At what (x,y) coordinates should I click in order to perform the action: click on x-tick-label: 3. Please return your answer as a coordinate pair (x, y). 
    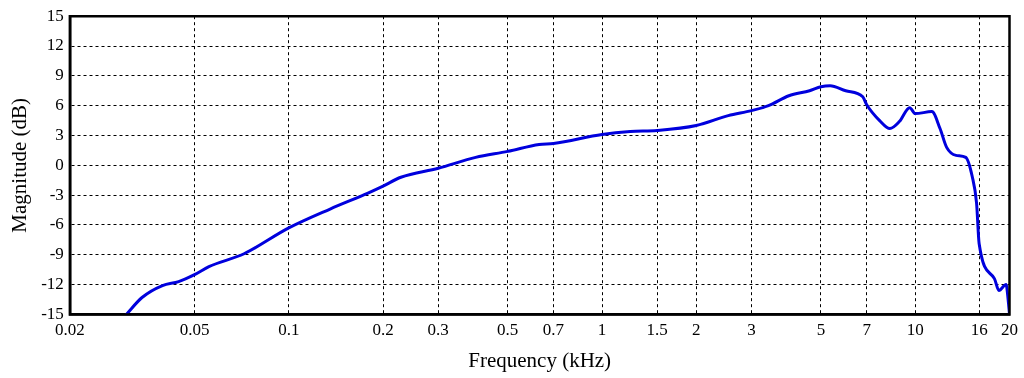
    Looking at the image, I should click on (751, 330).